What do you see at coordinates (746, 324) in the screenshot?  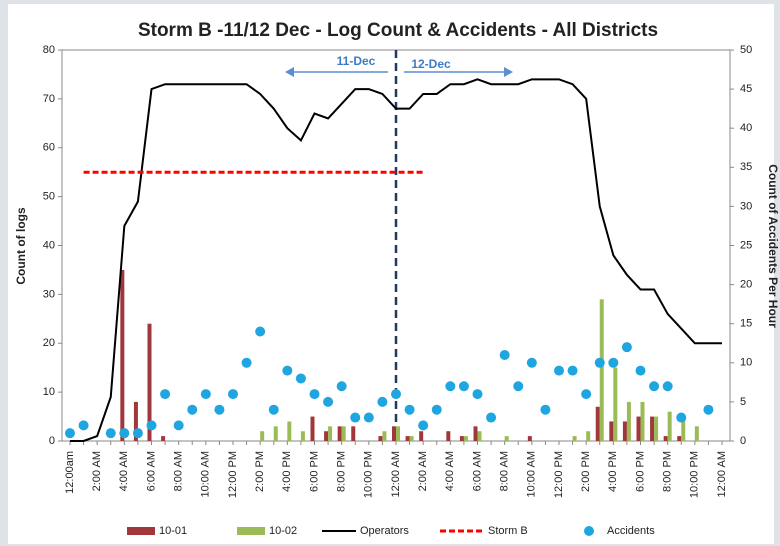 I see `y2-tick-label: 15` at bounding box center [746, 324].